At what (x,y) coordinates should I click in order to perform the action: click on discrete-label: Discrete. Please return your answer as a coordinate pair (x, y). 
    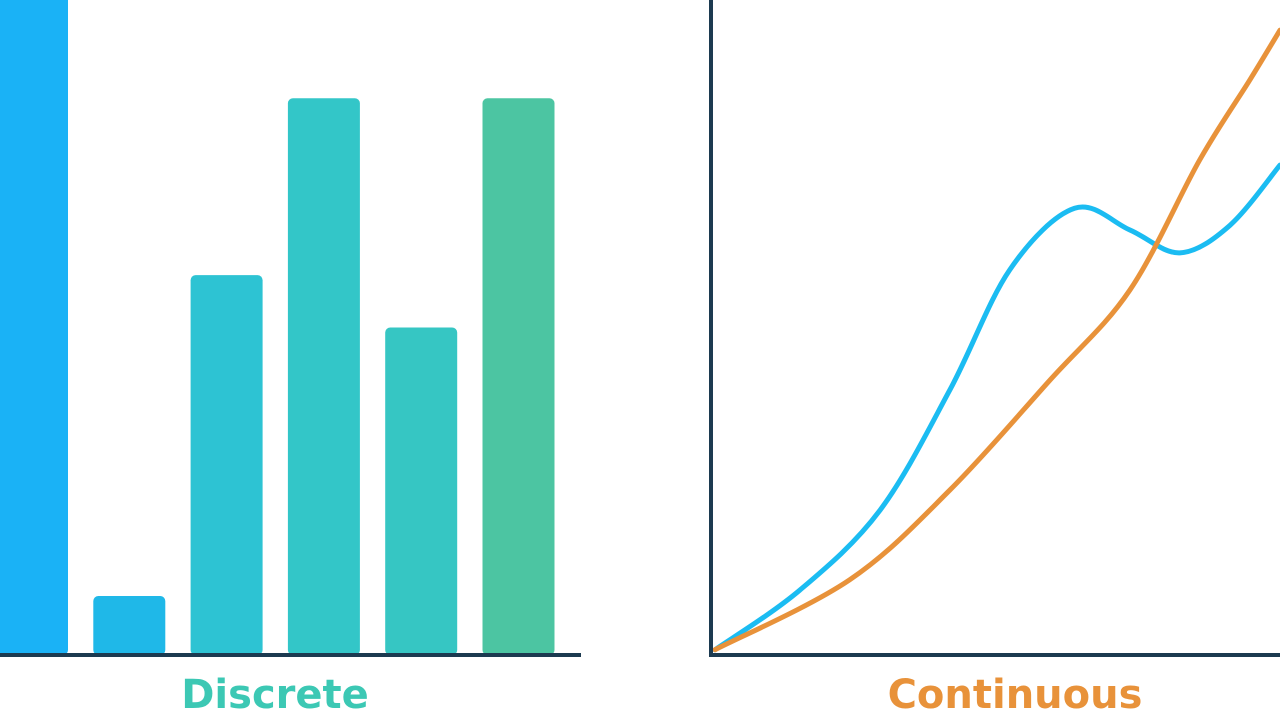
    Looking at the image, I should click on (275, 695).